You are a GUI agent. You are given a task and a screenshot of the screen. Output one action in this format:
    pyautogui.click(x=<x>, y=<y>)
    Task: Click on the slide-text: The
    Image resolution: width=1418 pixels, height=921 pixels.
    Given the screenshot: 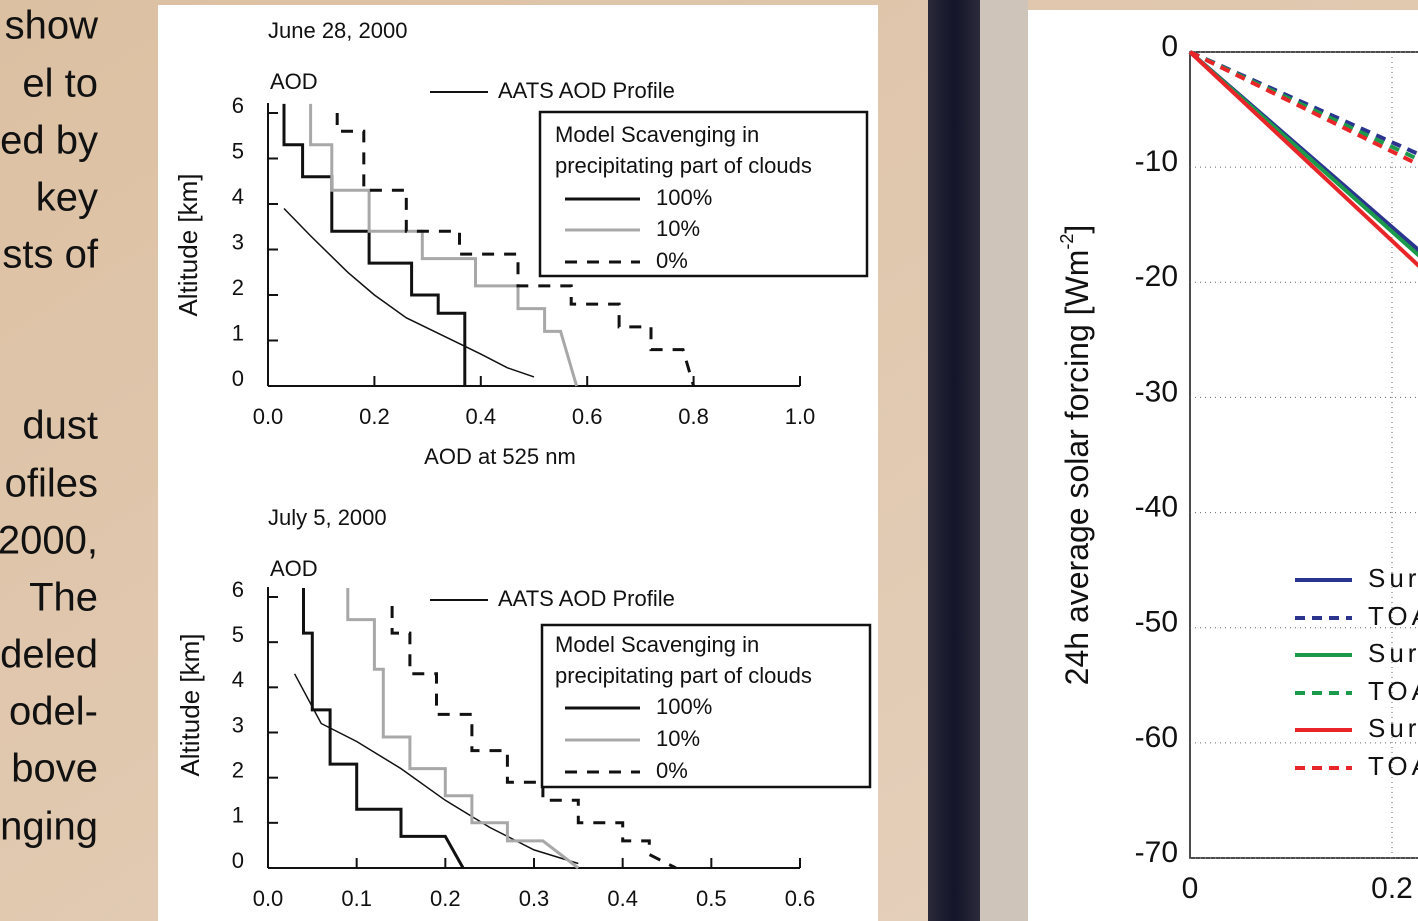 What is the action you would take?
    pyautogui.click(x=63, y=598)
    